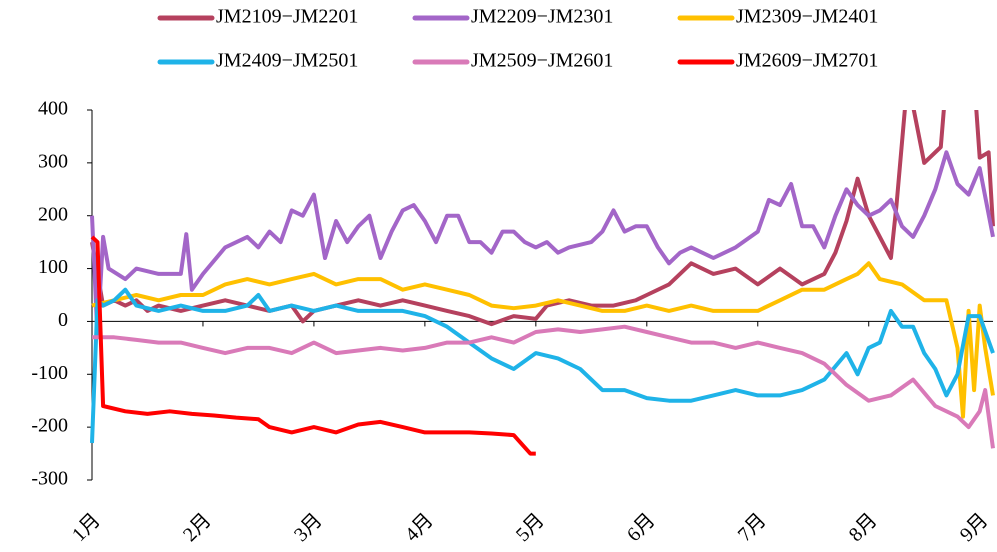  Describe the element at coordinates (53, 109) in the screenshot. I see `y-tick-label: 400` at that location.